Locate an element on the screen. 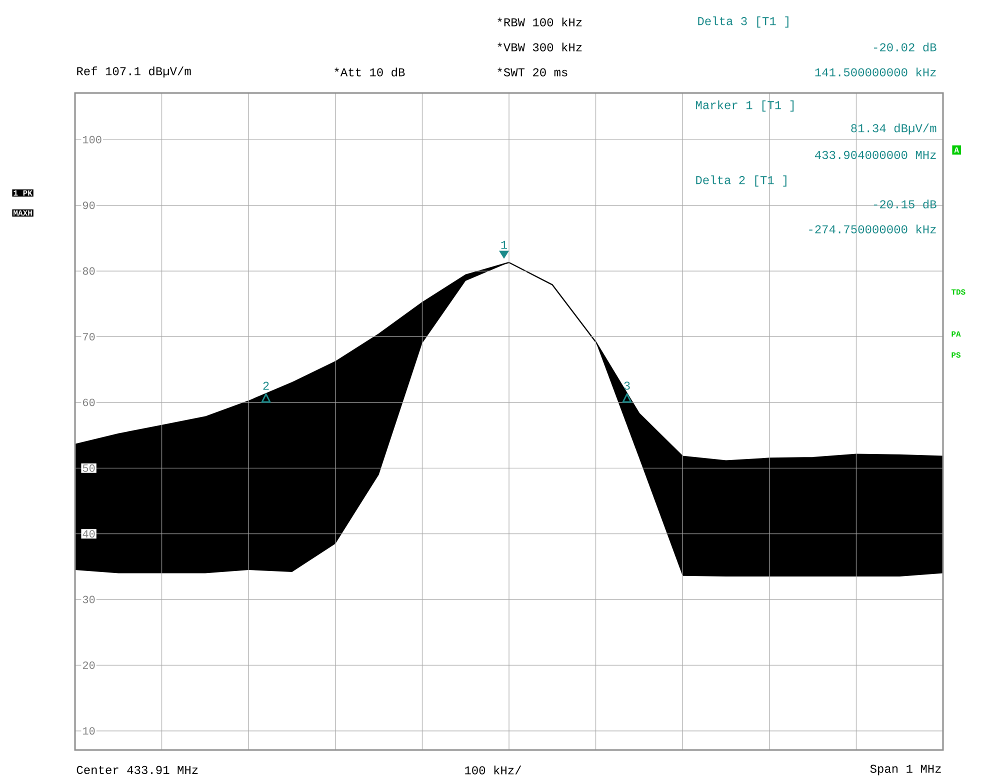  annotation: 2 is located at coordinates (266, 386).